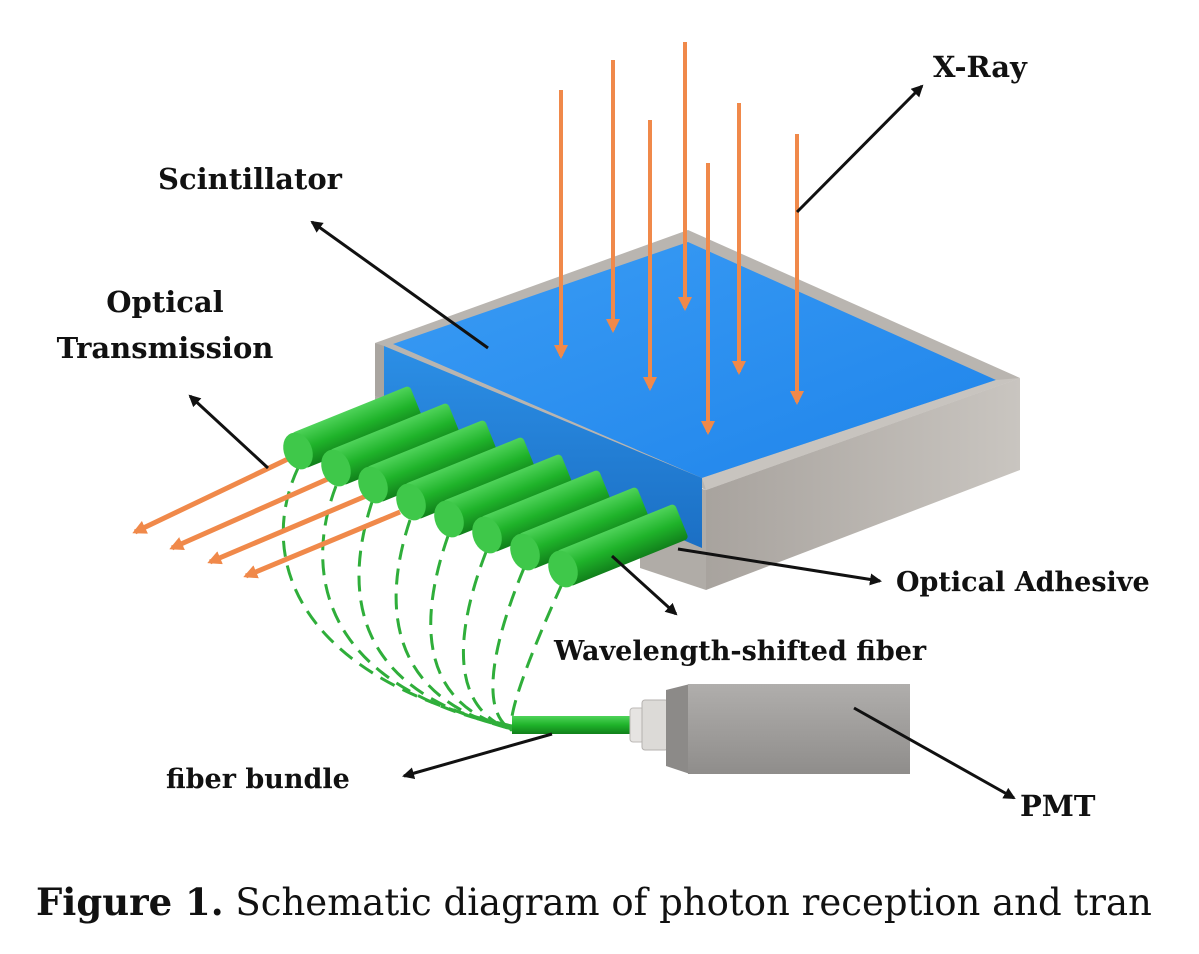 Image resolution: width=1199 pixels, height=954 pixels. Describe the element at coordinates (859, 149) in the screenshot. I see `leader-xray` at that location.